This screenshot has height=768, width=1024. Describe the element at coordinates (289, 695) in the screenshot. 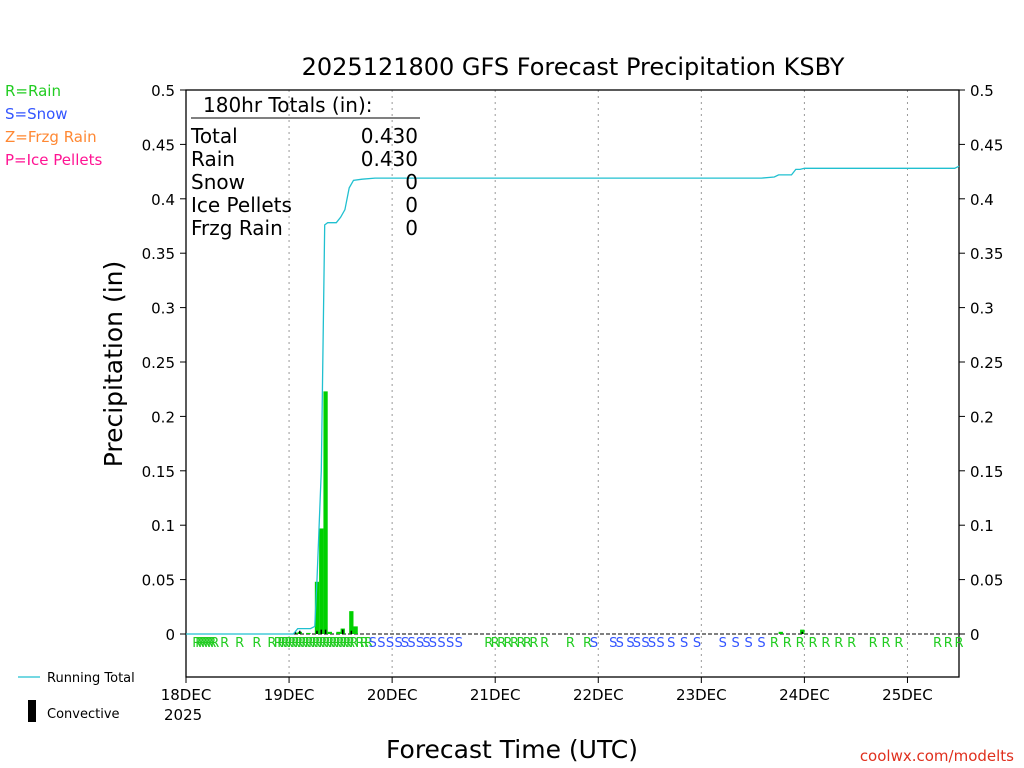

I see `x-tick-label: 19DEC` at that location.